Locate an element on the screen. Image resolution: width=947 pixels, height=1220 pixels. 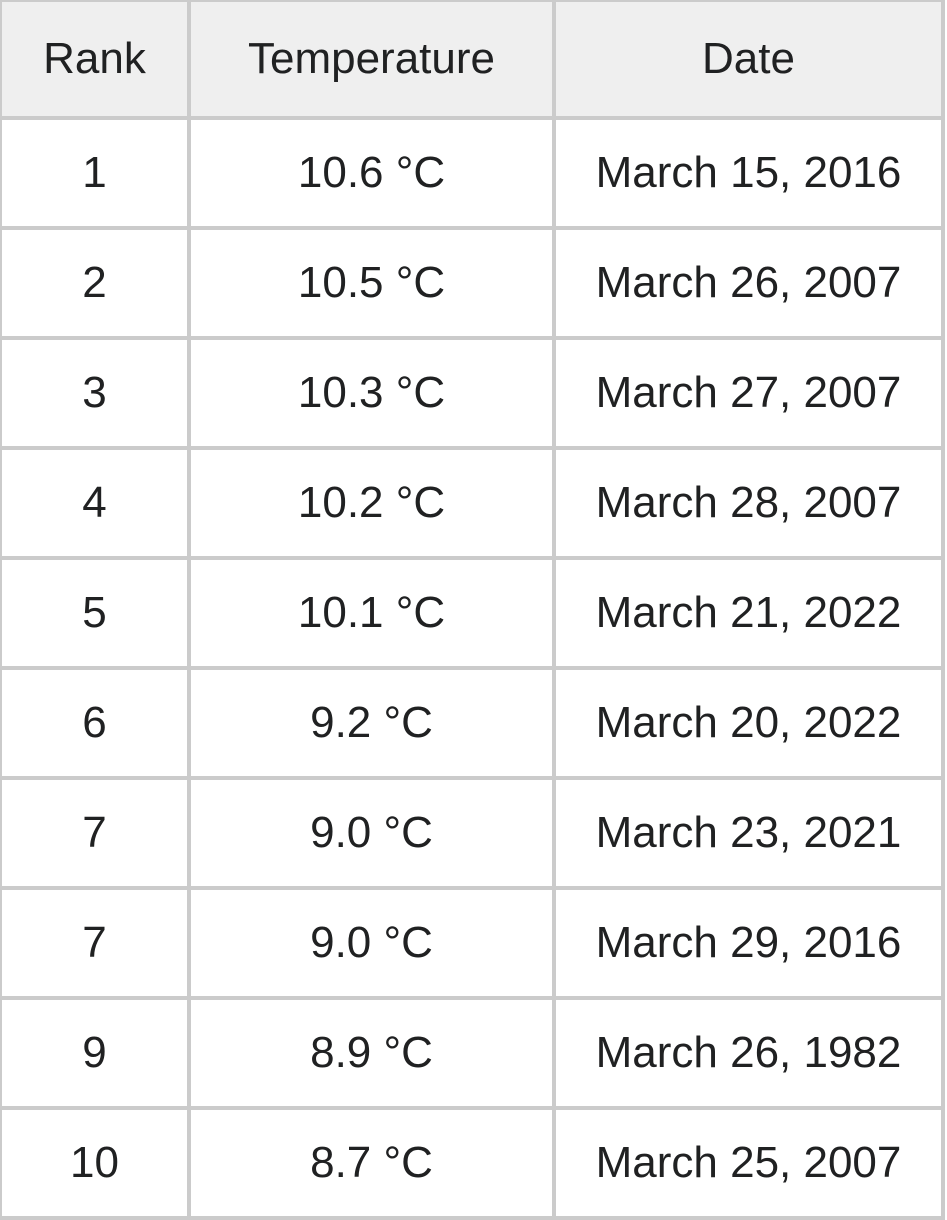
table-row: 6 9.2 °C March 20, 2022 is located at coordinates (472, 723).